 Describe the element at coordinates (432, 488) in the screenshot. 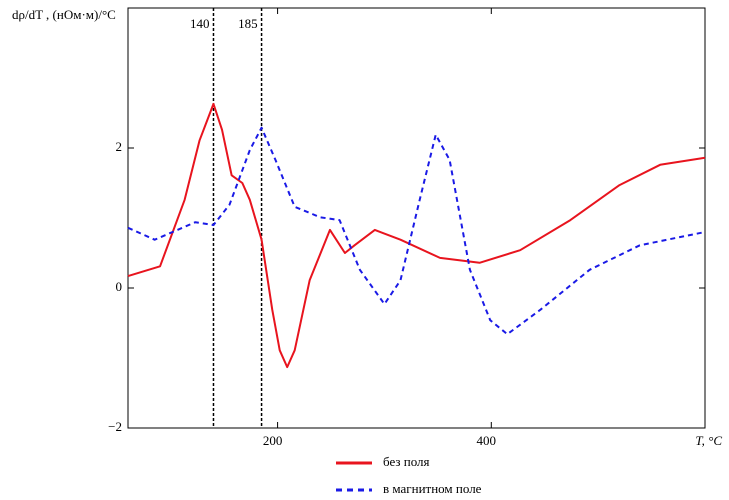

I see `legend-label: в магнитном поле` at that location.